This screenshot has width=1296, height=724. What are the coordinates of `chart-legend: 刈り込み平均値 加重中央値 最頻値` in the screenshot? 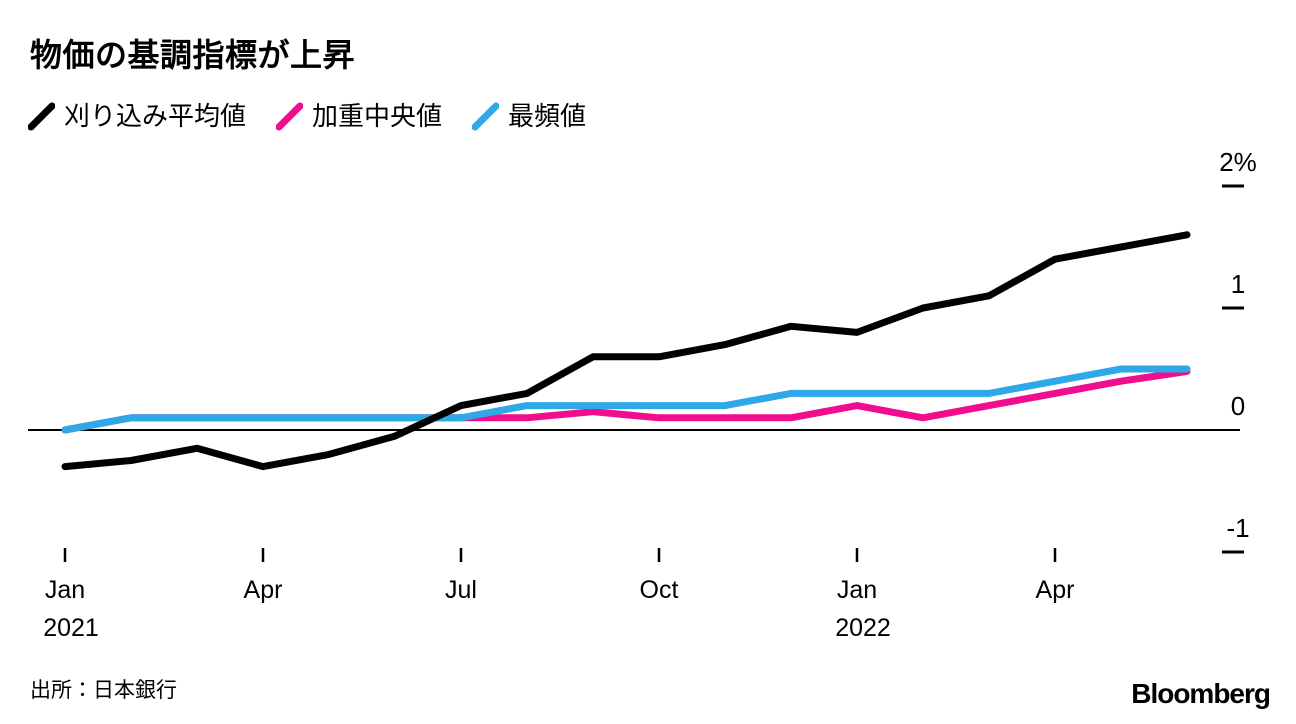 It's located at (307, 114).